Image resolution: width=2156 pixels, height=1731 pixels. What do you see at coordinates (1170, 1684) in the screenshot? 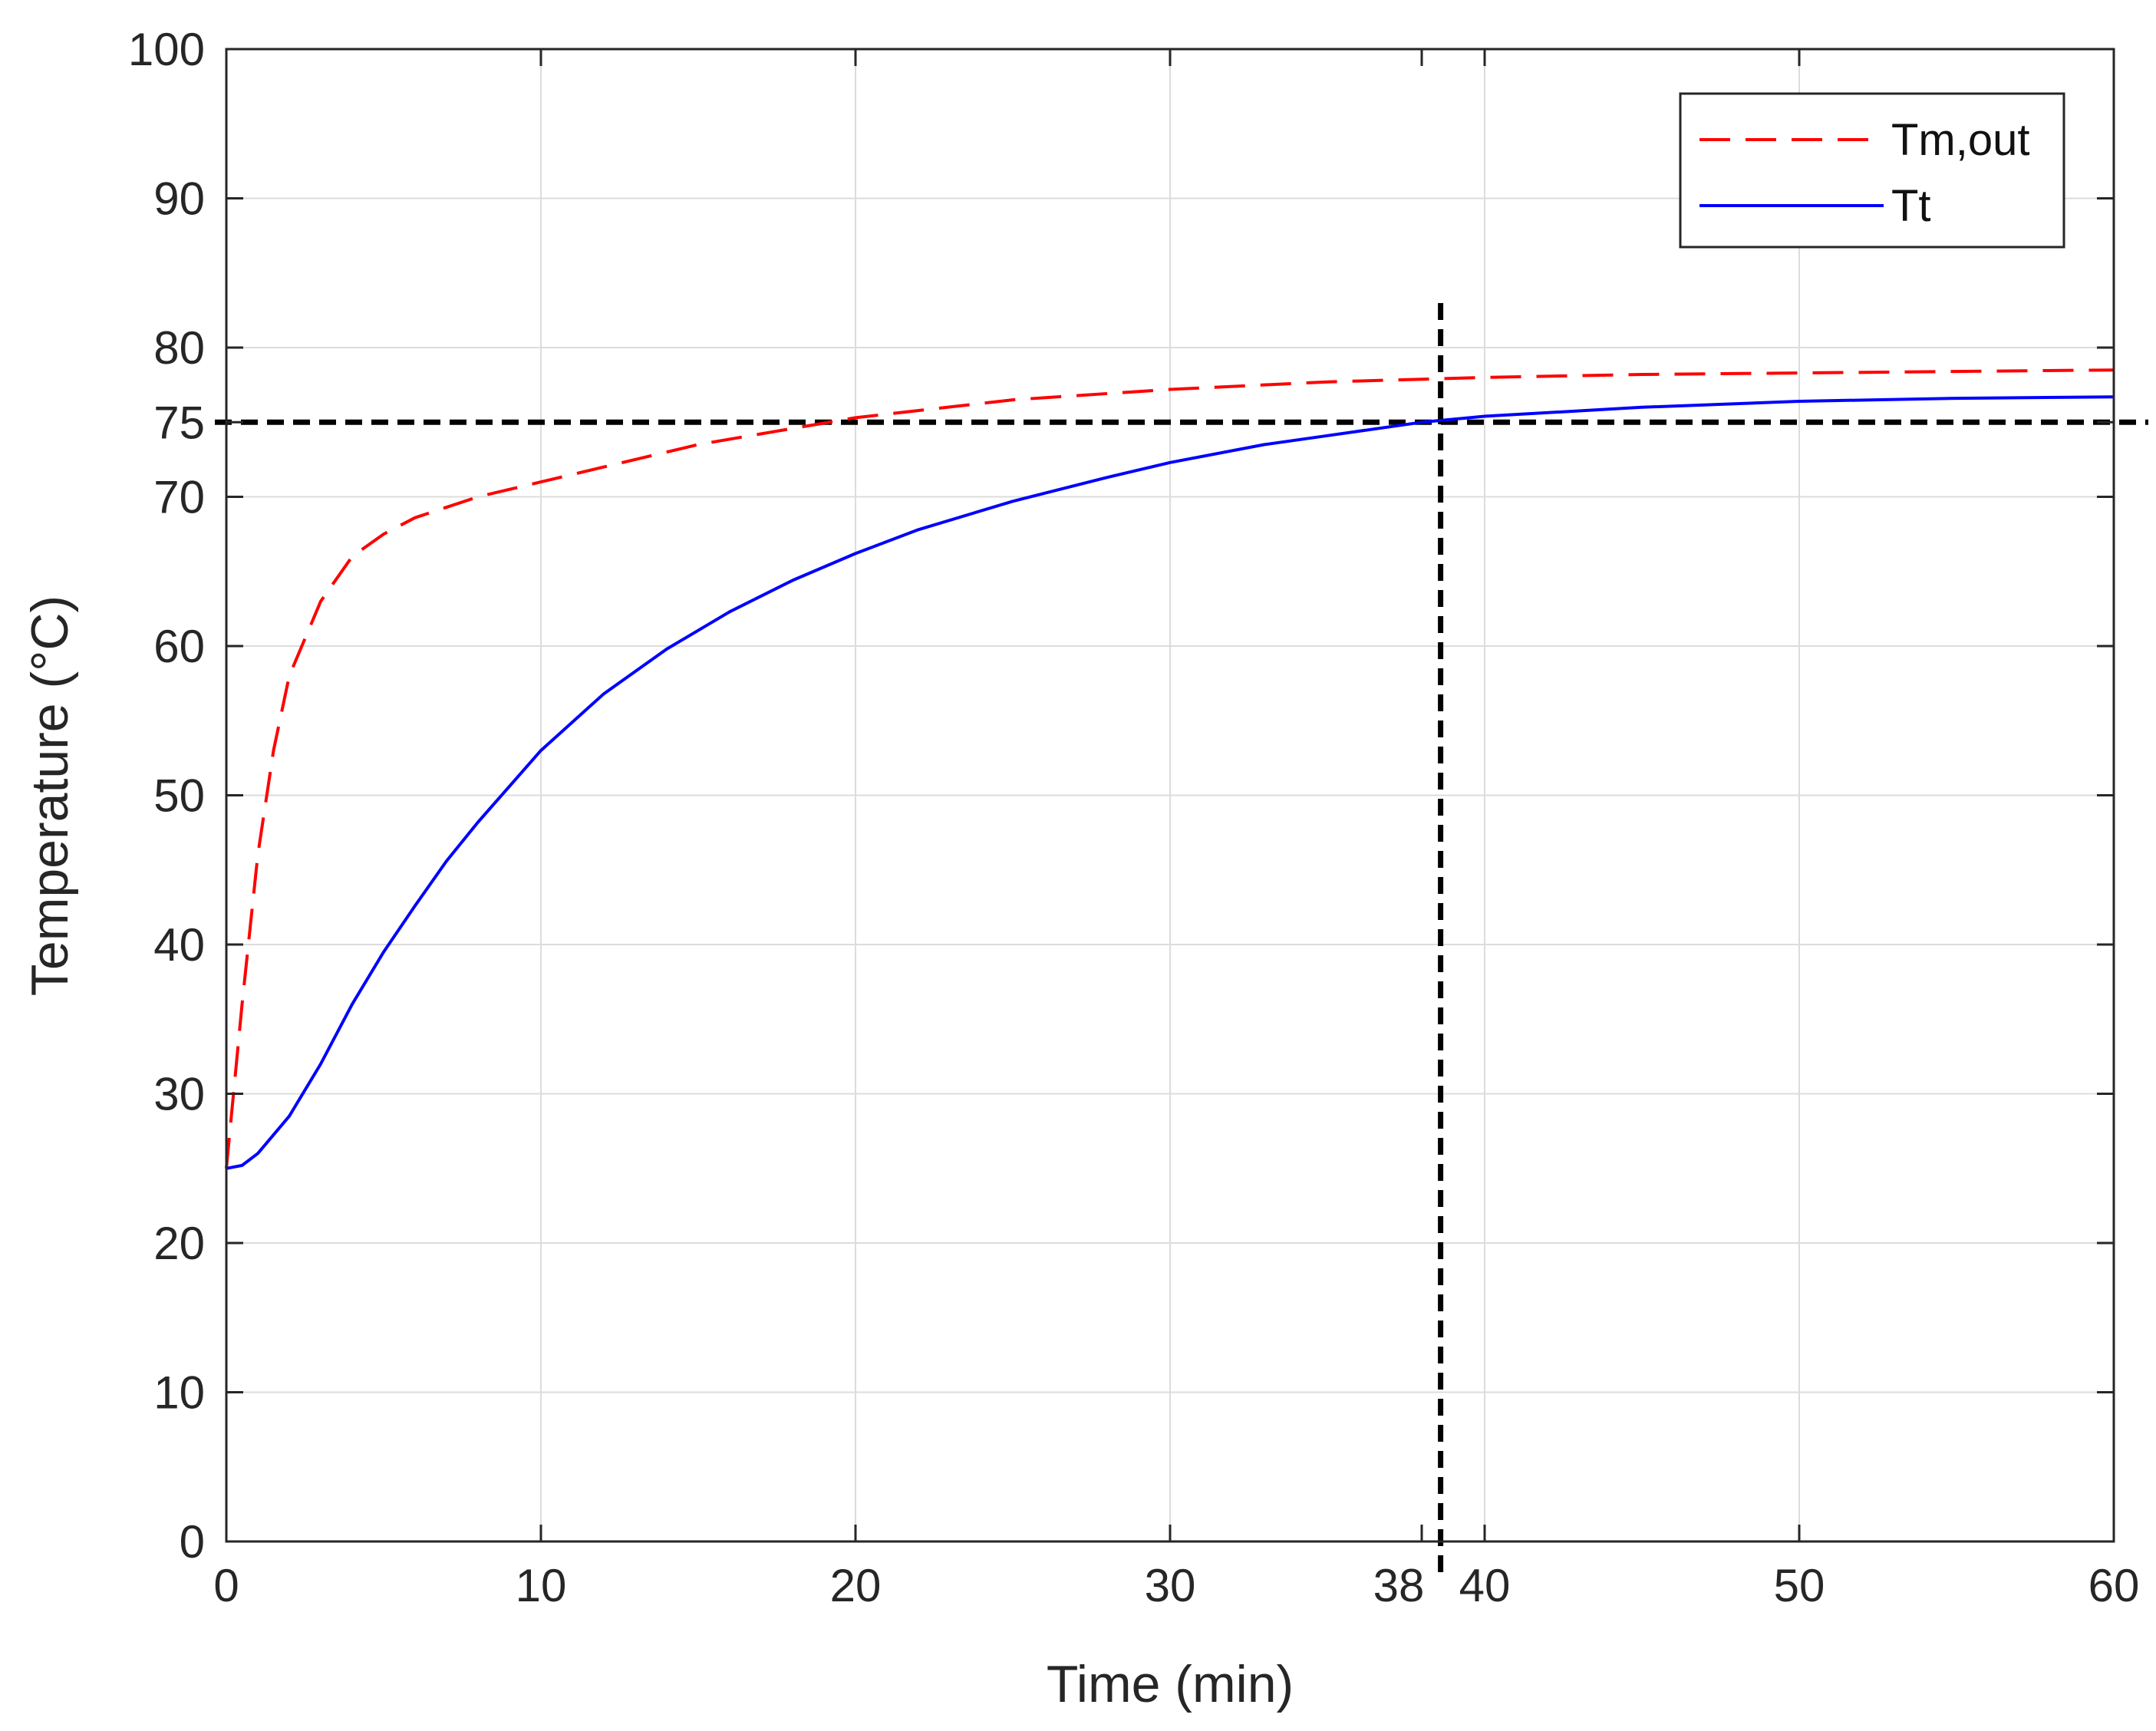
I see `x-axis-title: Time (min)` at bounding box center [1170, 1684].